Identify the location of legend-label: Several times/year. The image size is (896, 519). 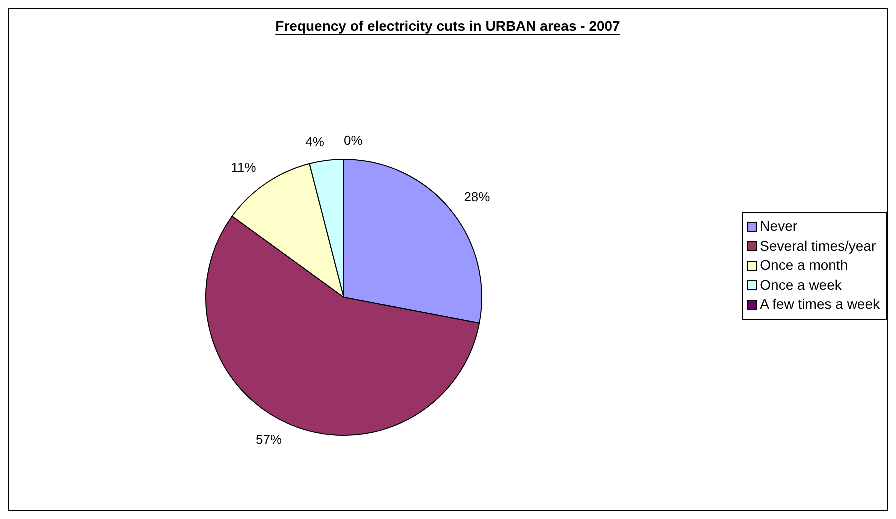
(818, 246).